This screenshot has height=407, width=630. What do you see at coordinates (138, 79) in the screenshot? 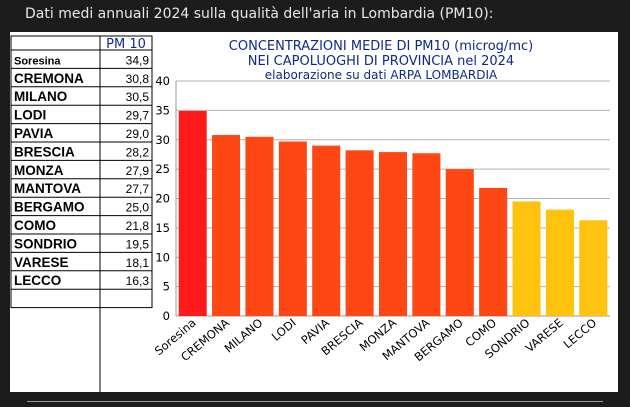
I see `table-value: 30,8` at bounding box center [138, 79].